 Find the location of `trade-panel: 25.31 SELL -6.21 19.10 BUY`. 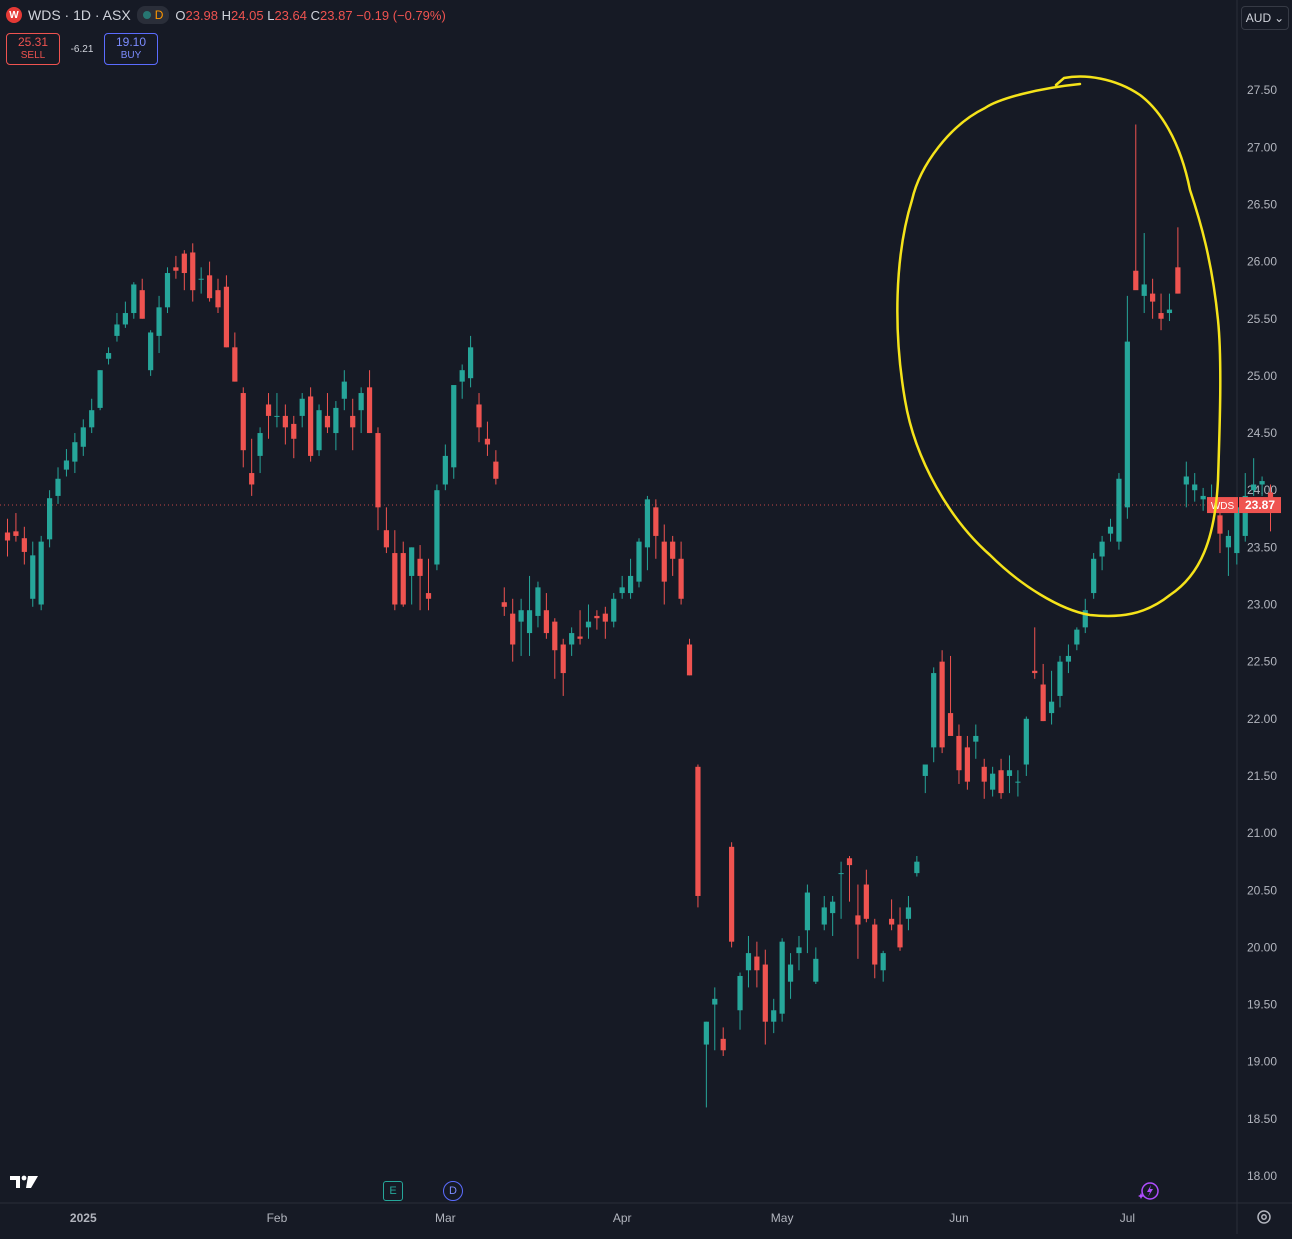

trade-panel: 25.31 SELL -6.21 19.10 BUY is located at coordinates (82, 49).